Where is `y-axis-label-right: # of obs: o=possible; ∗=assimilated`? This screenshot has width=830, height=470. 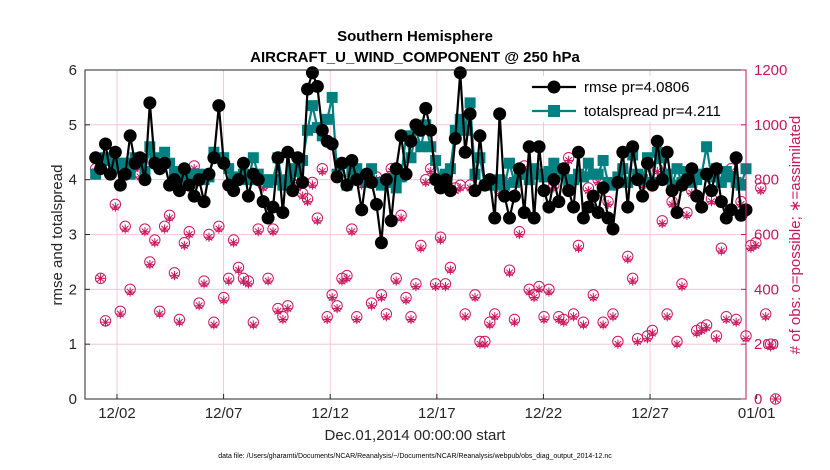 y-axis-label-right: # of obs: o=possible; ∗=assimilated is located at coordinates (795, 235).